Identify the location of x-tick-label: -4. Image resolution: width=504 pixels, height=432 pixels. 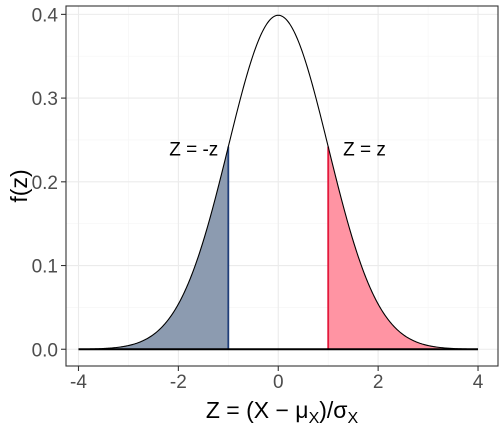
(78, 382).